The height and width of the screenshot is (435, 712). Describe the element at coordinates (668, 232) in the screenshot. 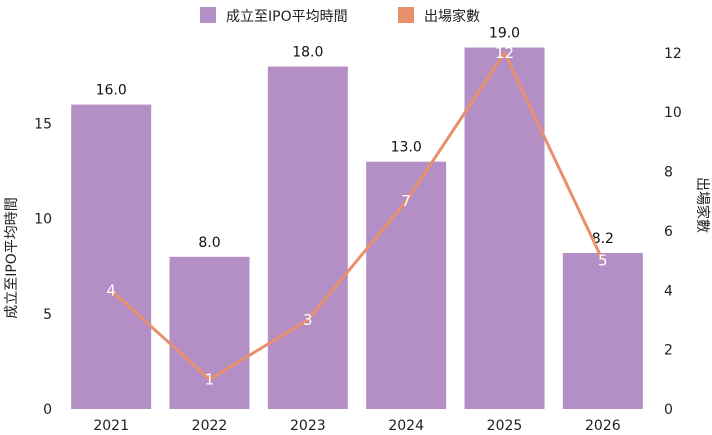

I see `y2-tick-label-6: 6` at that location.